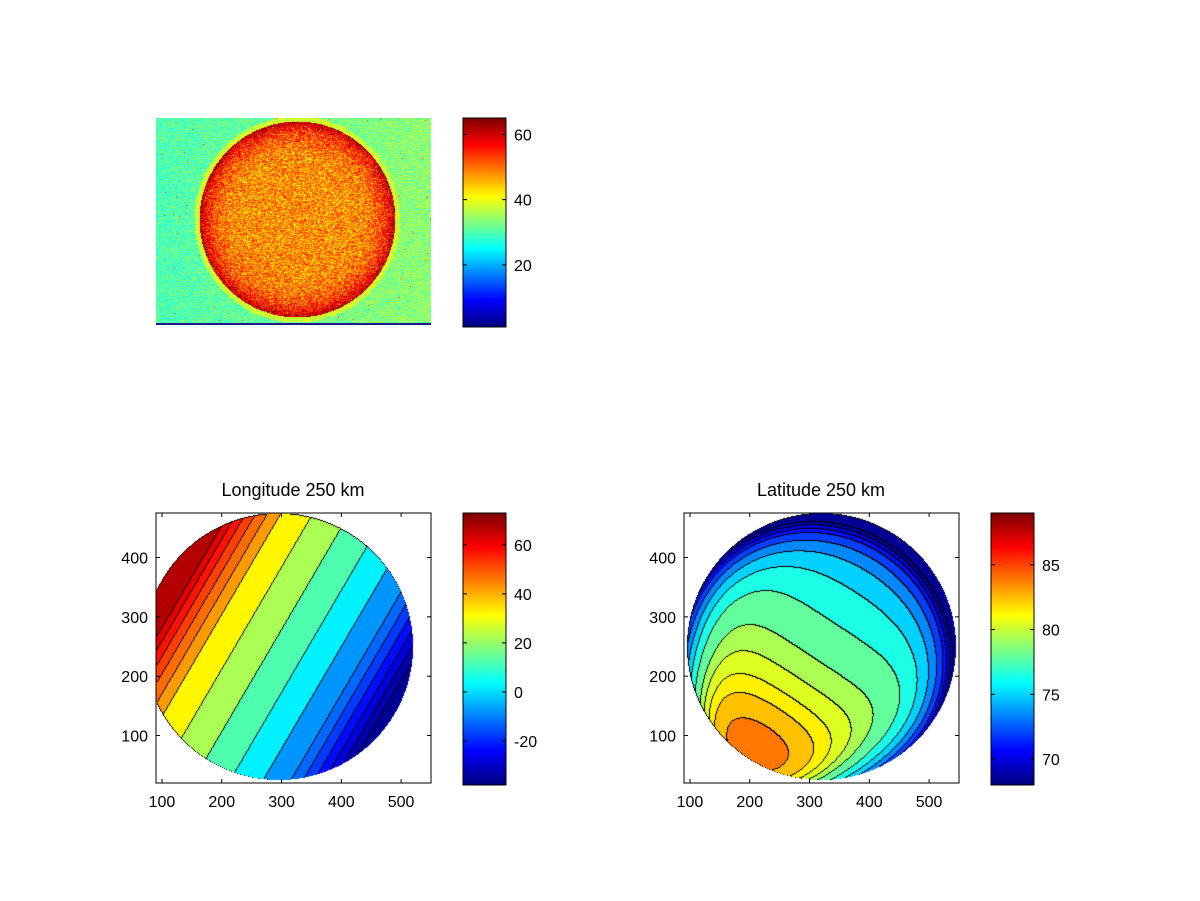  What do you see at coordinates (1051, 695) in the screenshot?
I see `2-colorbar-tick-label: 75` at bounding box center [1051, 695].